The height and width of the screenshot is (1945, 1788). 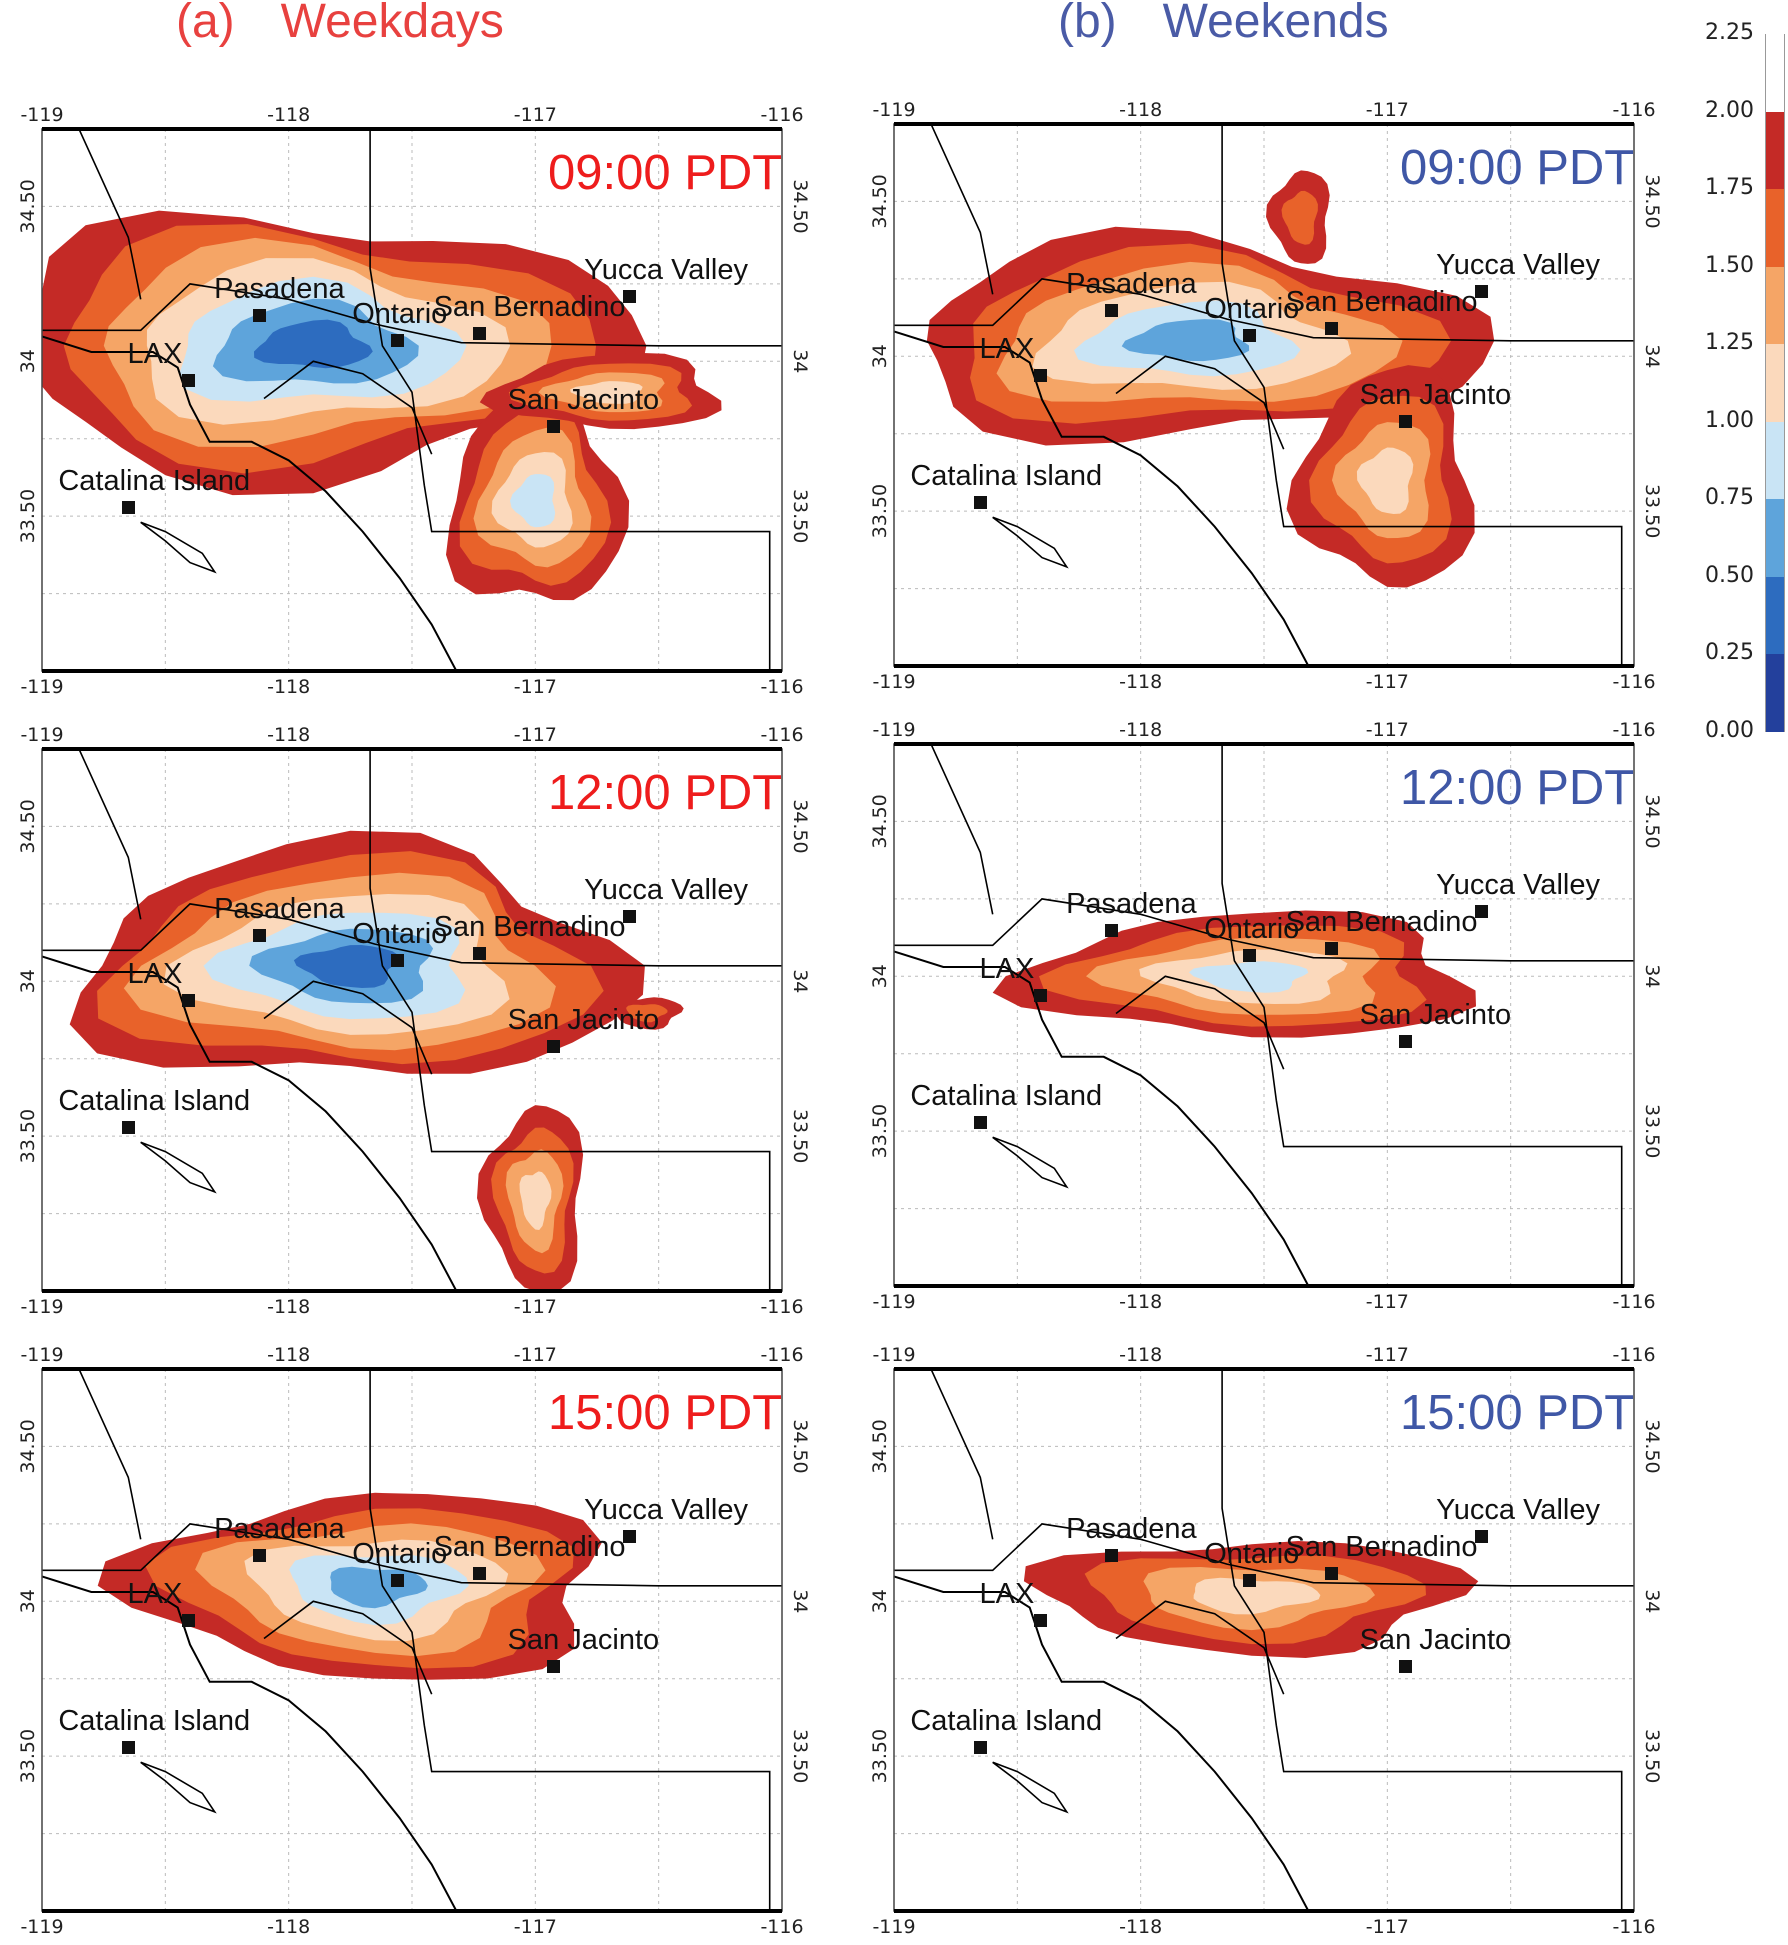 What do you see at coordinates (1652, 1446) in the screenshot?
I see `lat-tick-right: 34.50` at bounding box center [1652, 1446].